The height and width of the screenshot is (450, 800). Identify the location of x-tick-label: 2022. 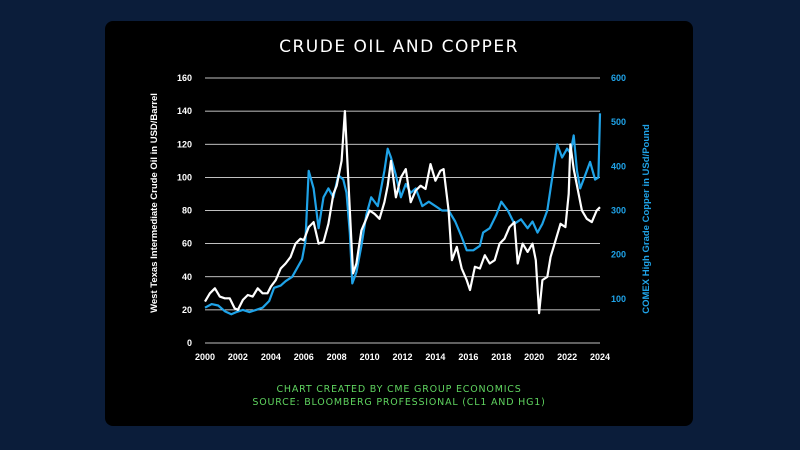
(567, 357).